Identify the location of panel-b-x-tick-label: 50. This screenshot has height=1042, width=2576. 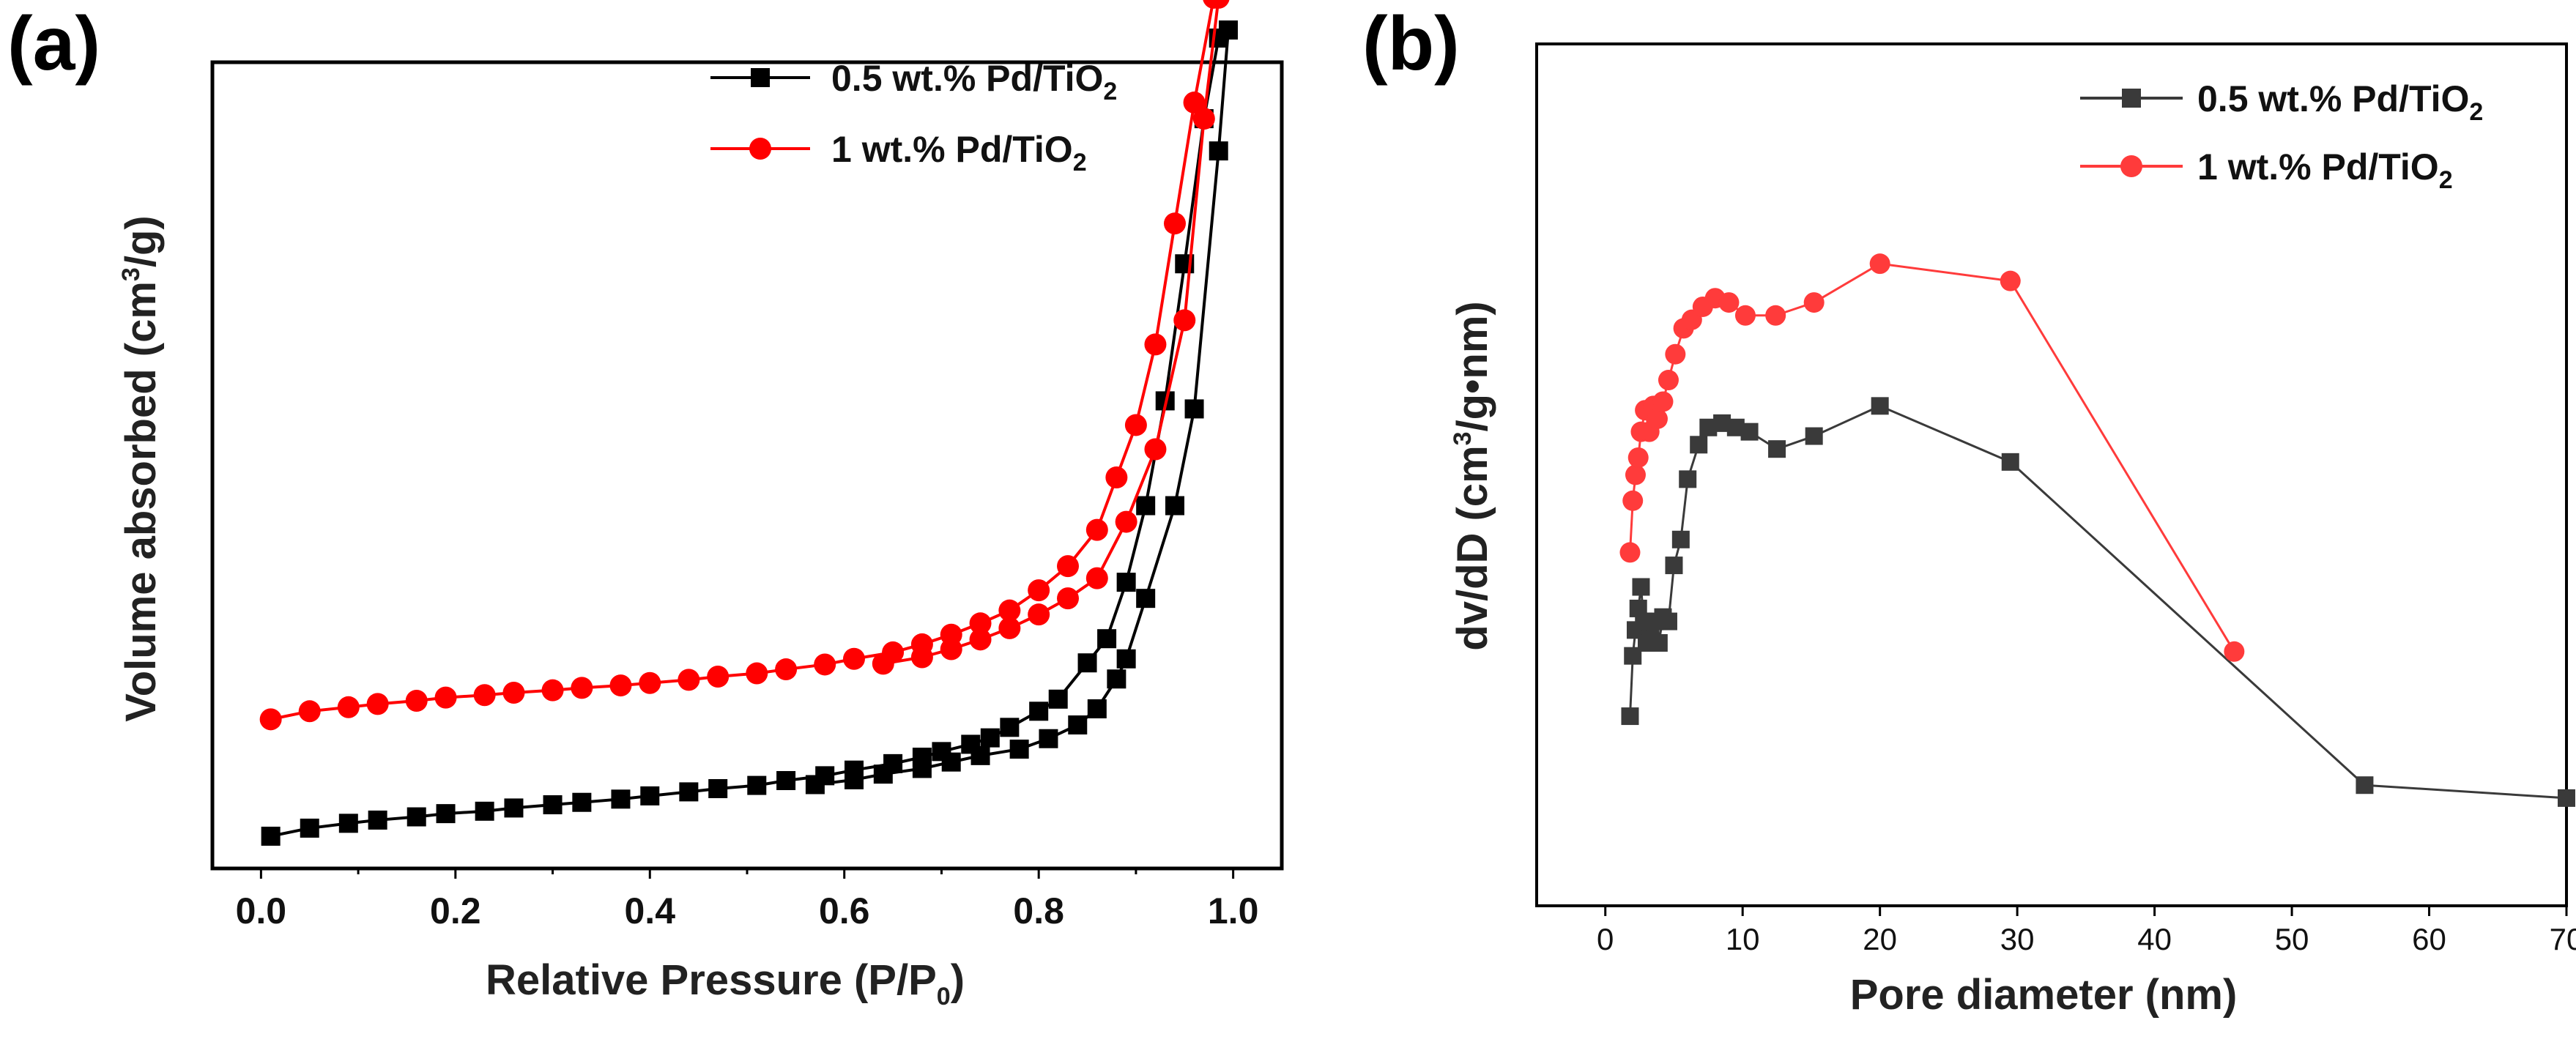
(2292, 939).